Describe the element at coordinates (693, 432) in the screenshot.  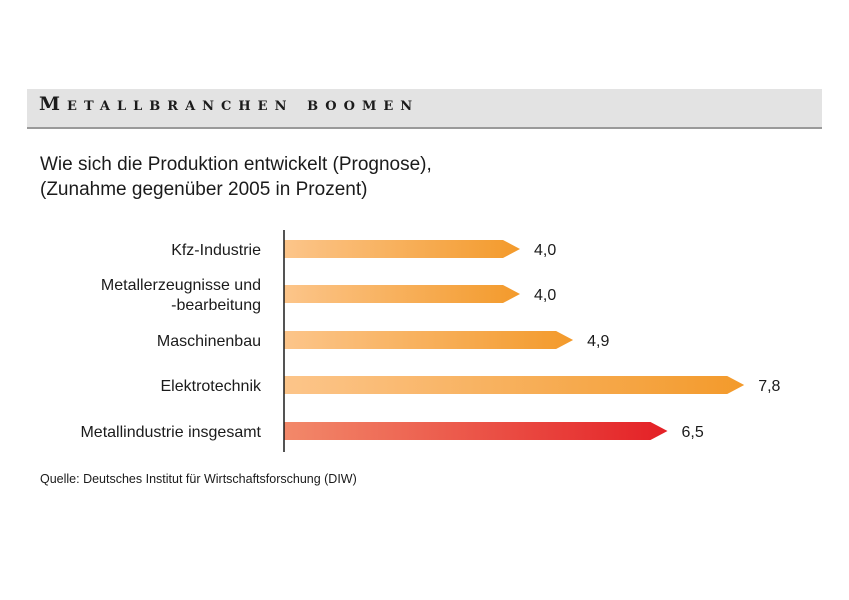
I see `value-label-4: 6,5` at that location.